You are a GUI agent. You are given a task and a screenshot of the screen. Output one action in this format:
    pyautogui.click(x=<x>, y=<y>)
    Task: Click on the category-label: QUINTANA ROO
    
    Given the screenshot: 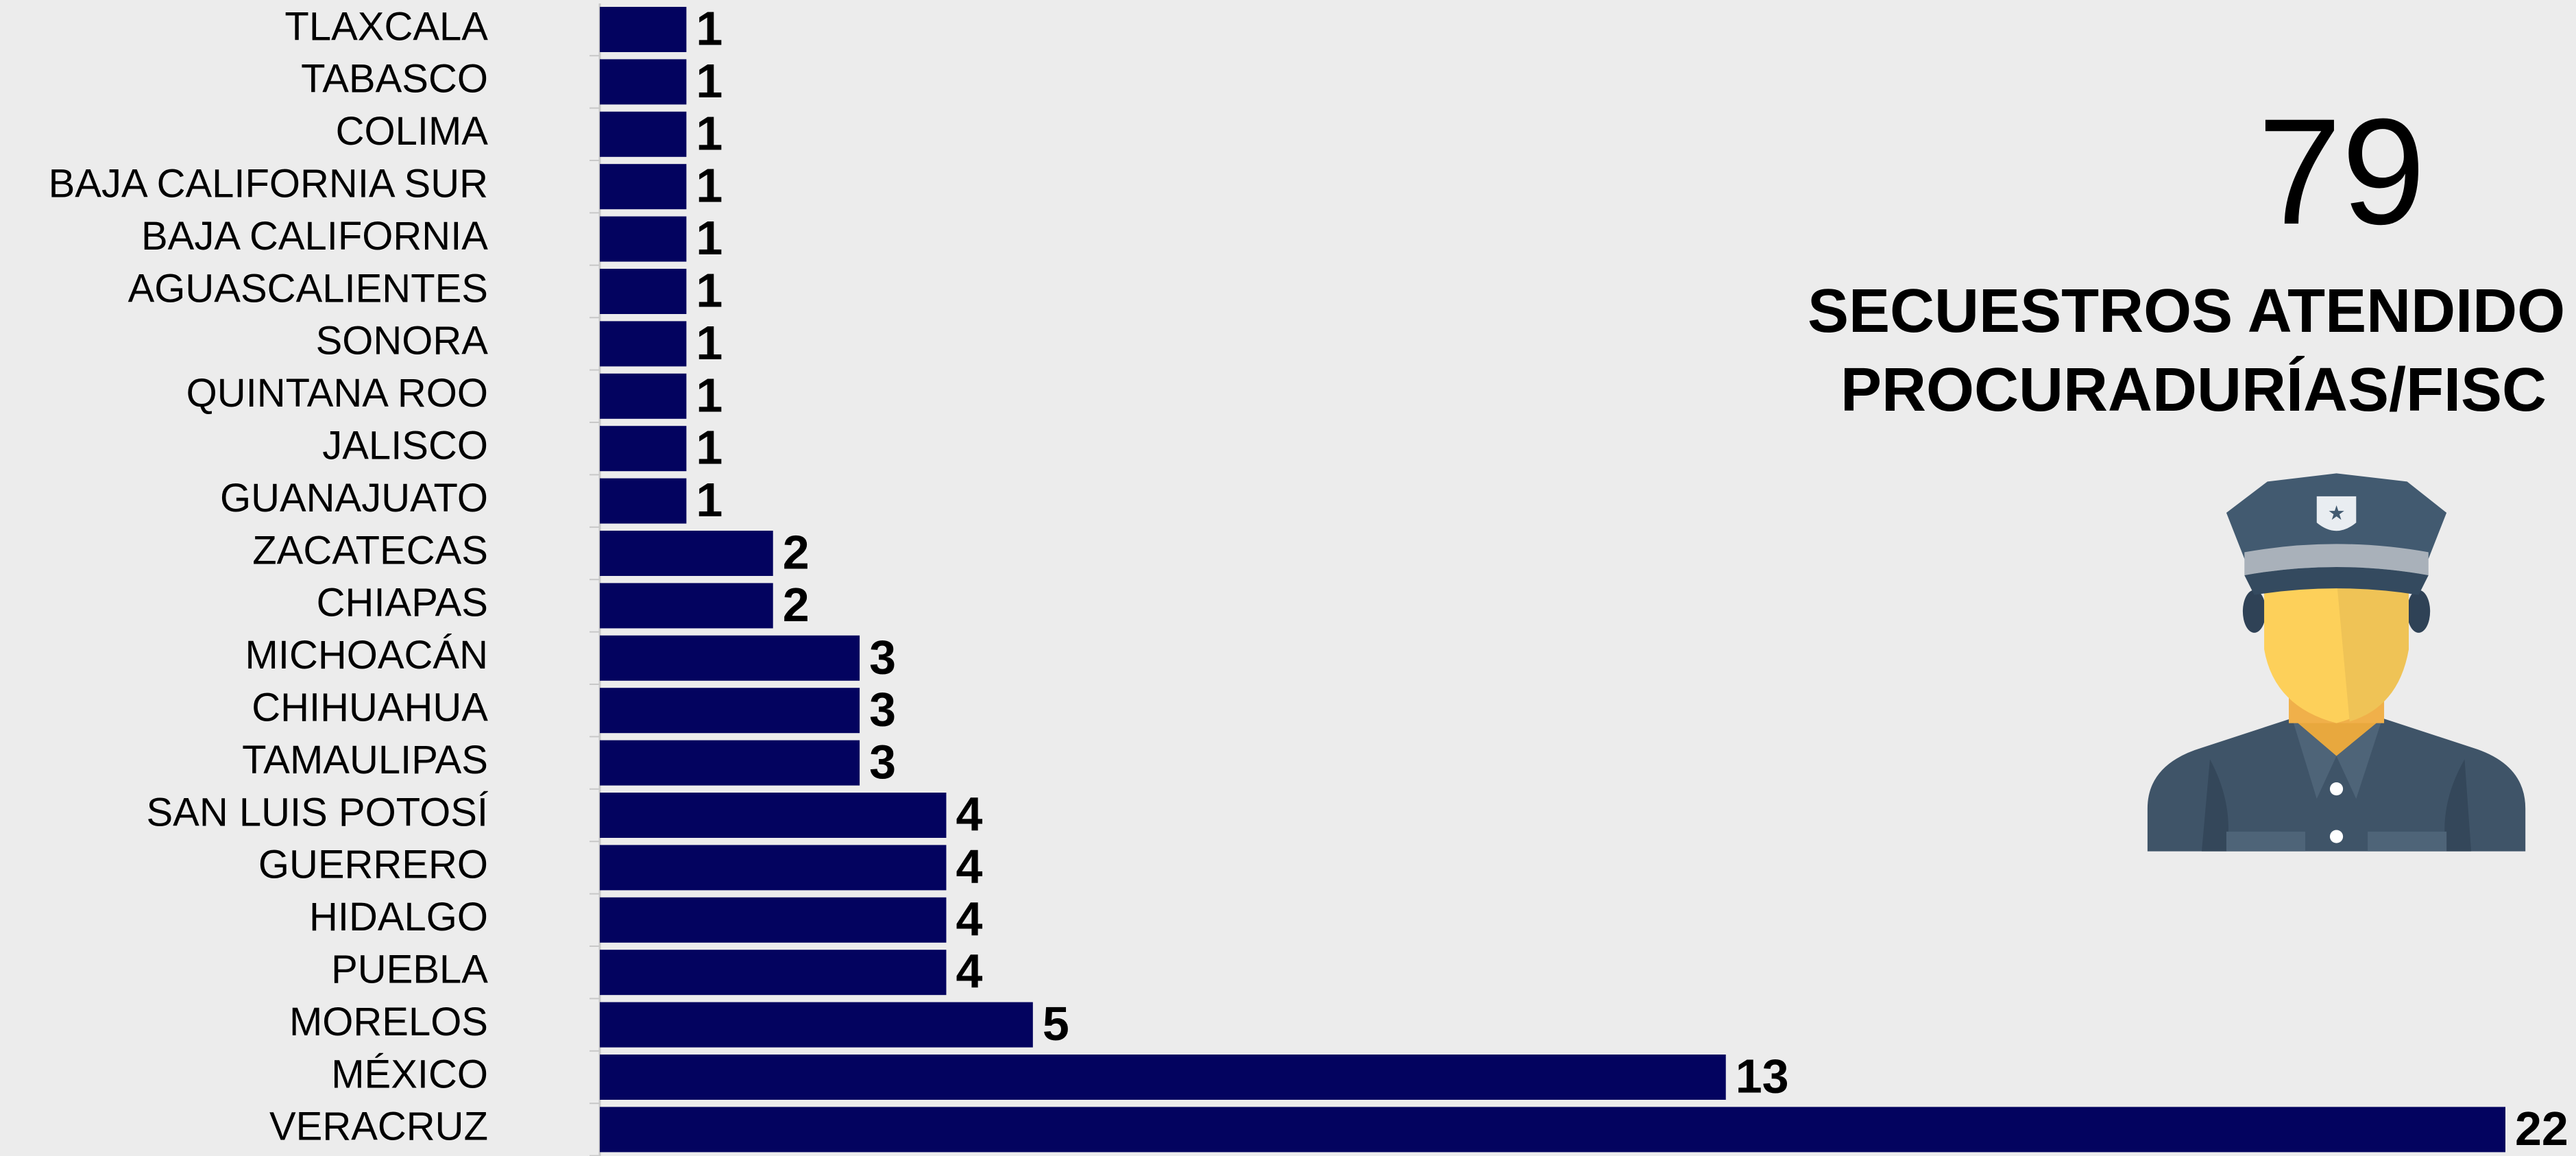 What is the action you would take?
    pyautogui.click(x=337, y=394)
    